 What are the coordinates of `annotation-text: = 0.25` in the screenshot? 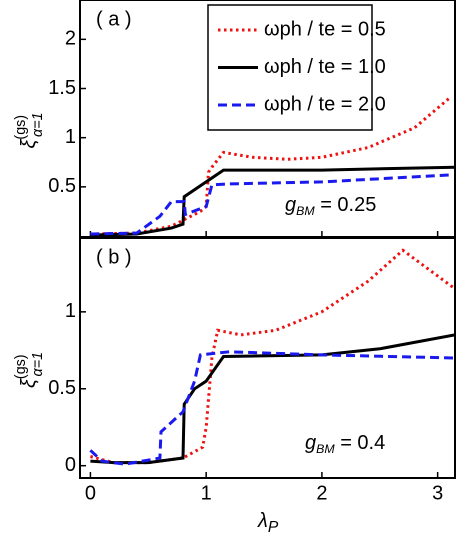 It's located at (346, 205).